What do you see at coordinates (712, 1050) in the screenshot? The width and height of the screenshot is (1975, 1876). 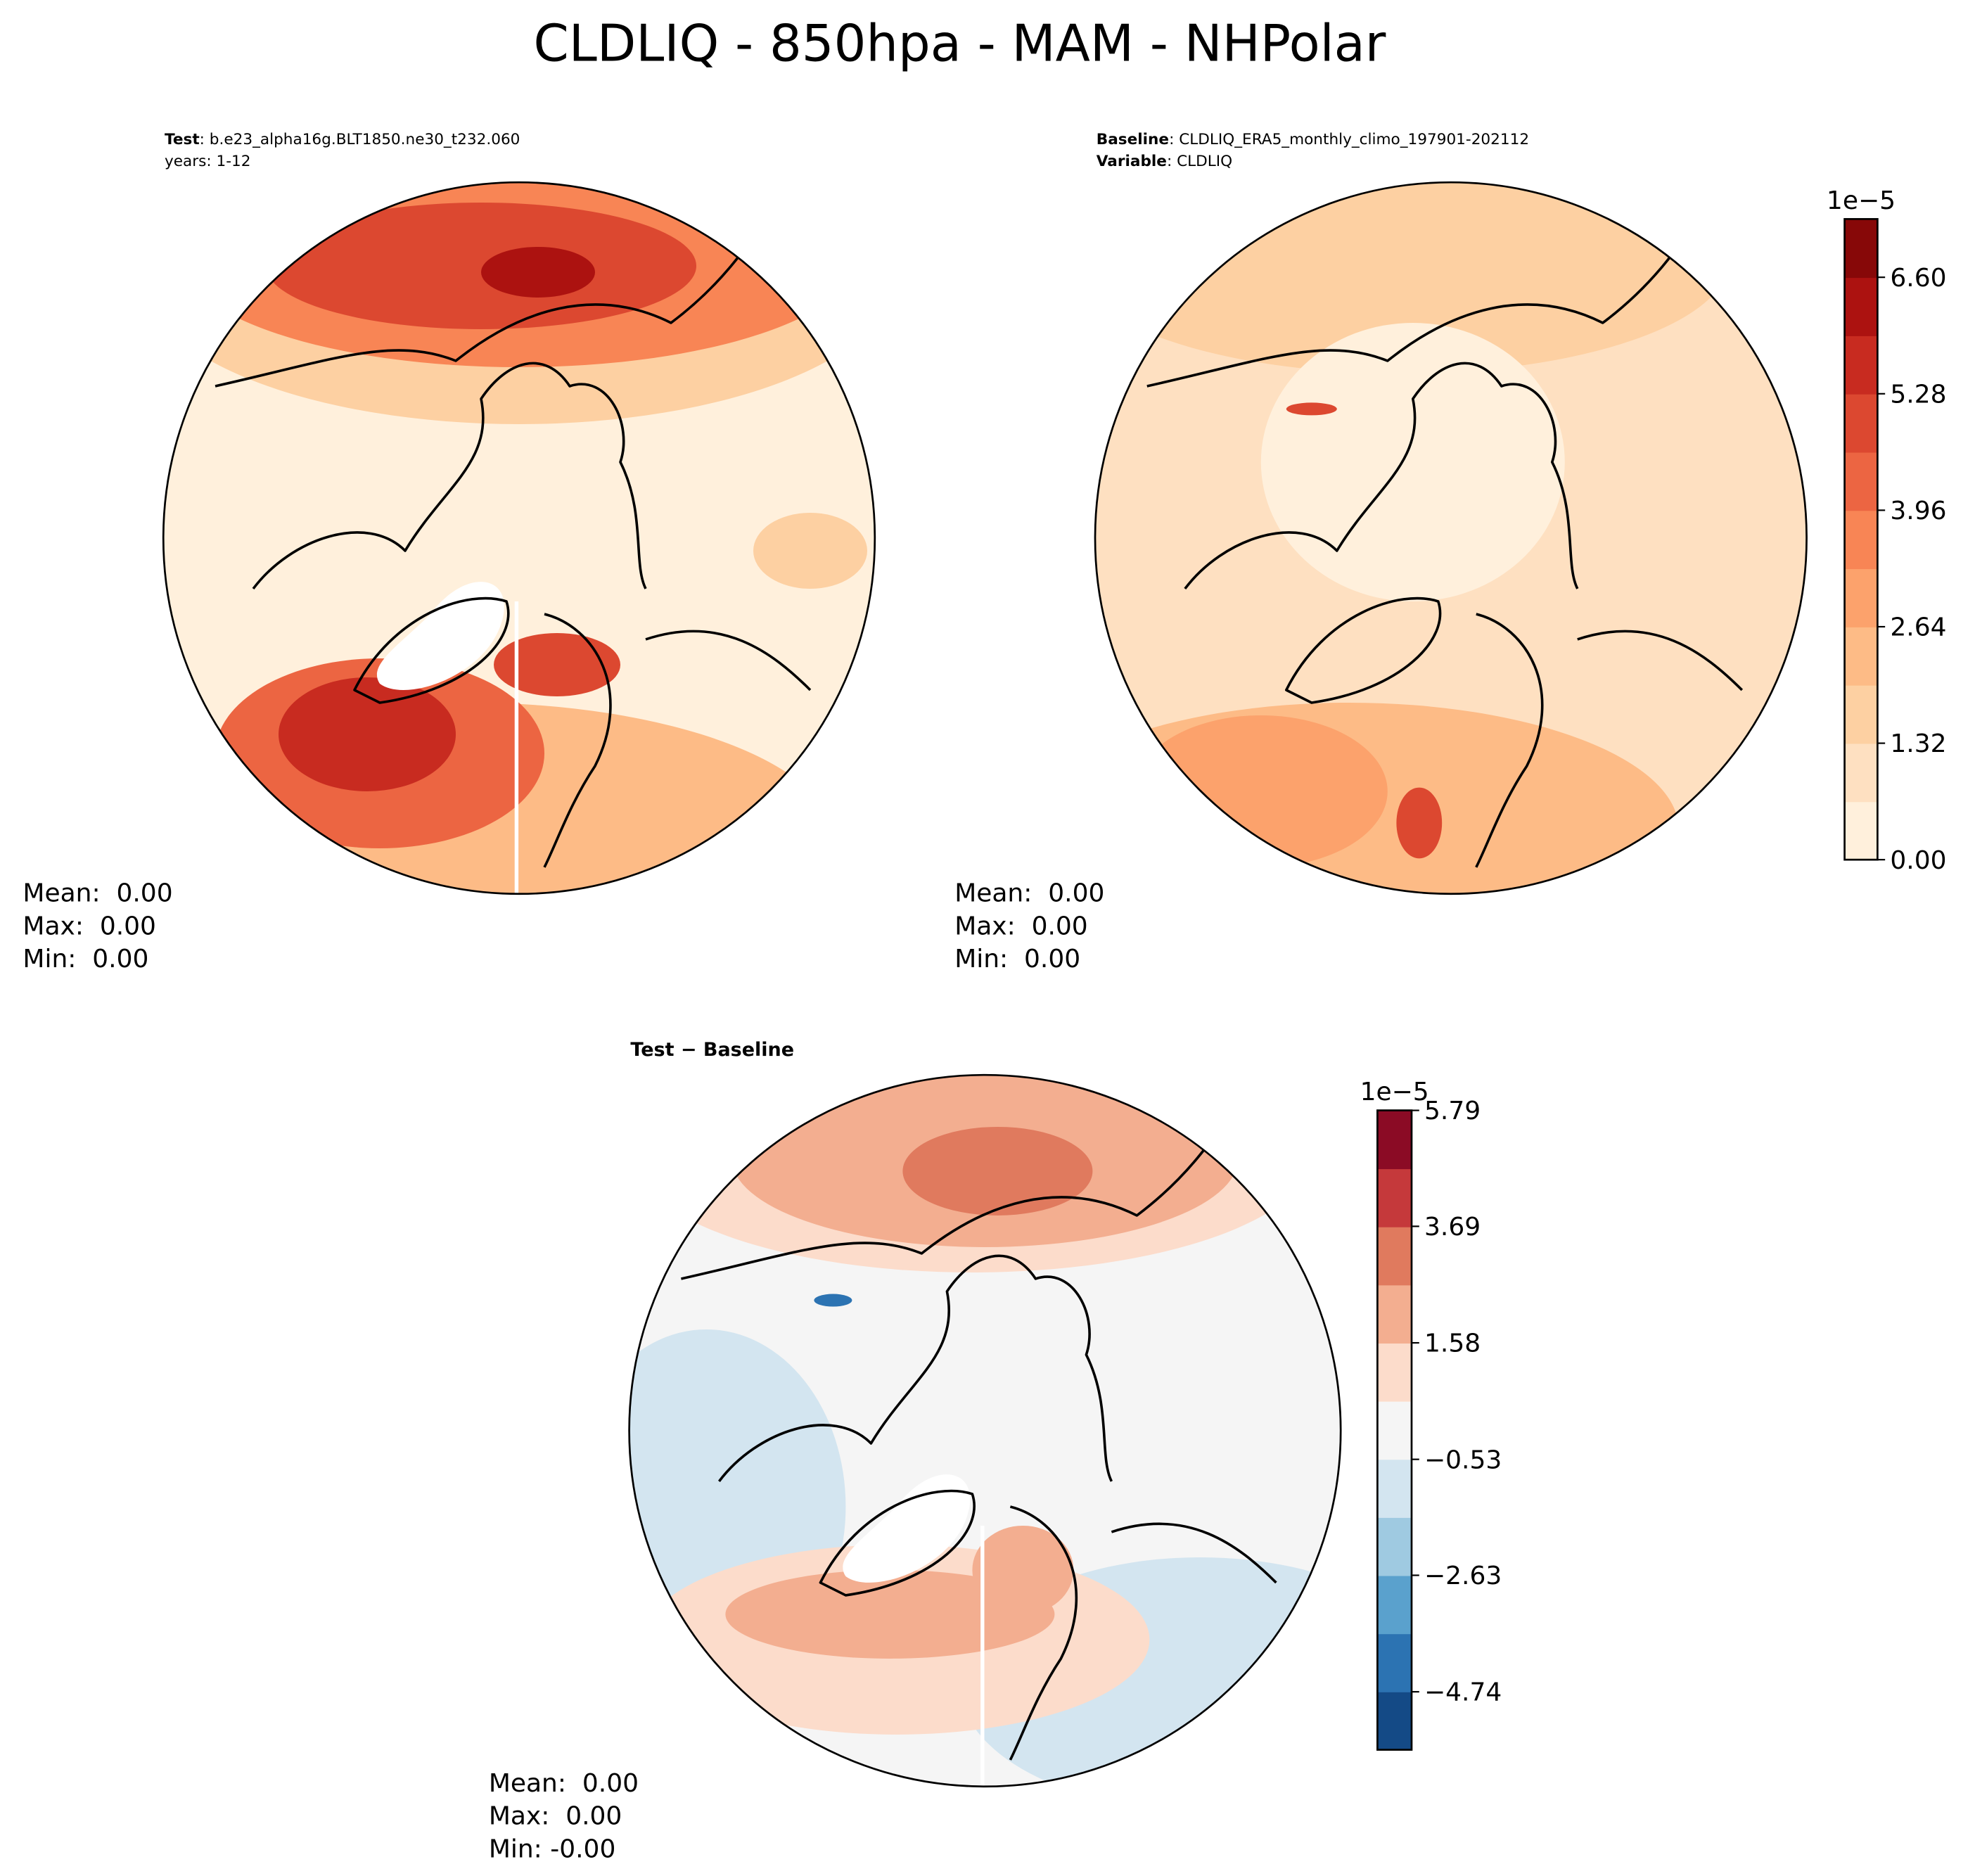 I see `panel-header: Test − Baseline` at bounding box center [712, 1050].